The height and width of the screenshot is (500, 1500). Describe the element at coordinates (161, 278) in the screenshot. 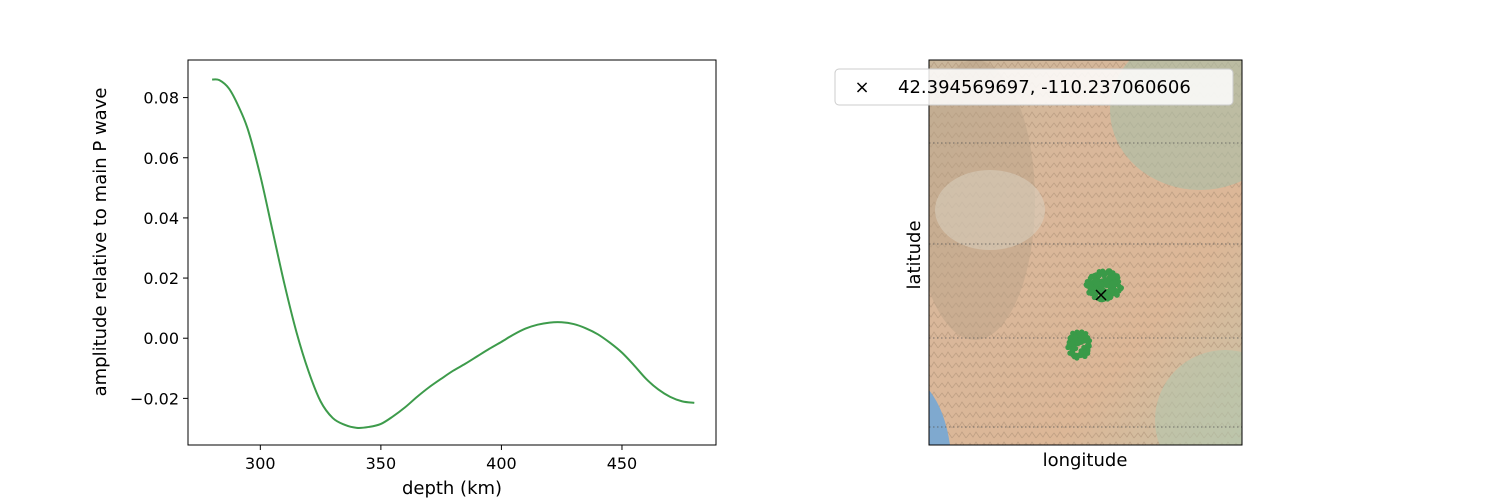

I see `y-tick-label: 0.02` at that location.